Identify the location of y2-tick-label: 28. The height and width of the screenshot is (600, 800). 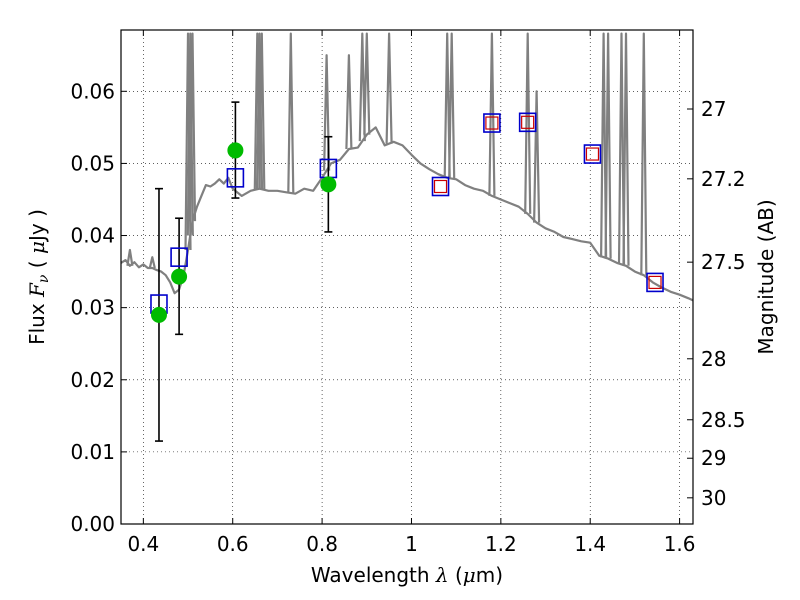
(713, 359).